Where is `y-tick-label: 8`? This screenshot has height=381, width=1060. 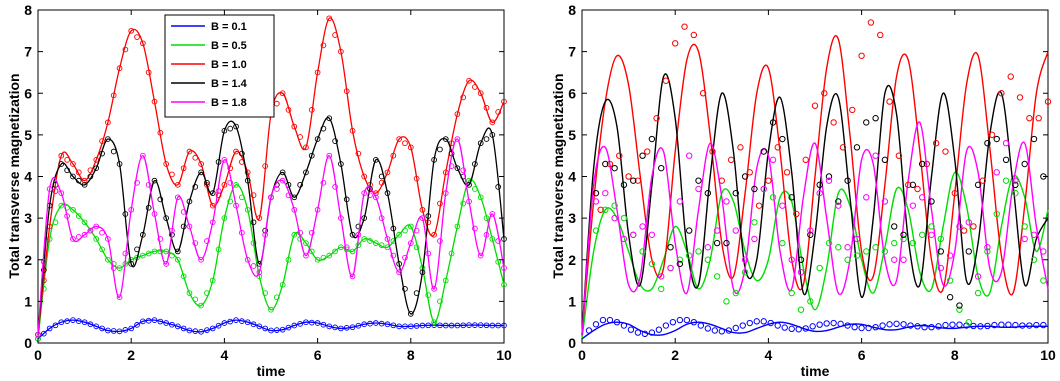 y-tick-label: 8 is located at coordinates (28, 10).